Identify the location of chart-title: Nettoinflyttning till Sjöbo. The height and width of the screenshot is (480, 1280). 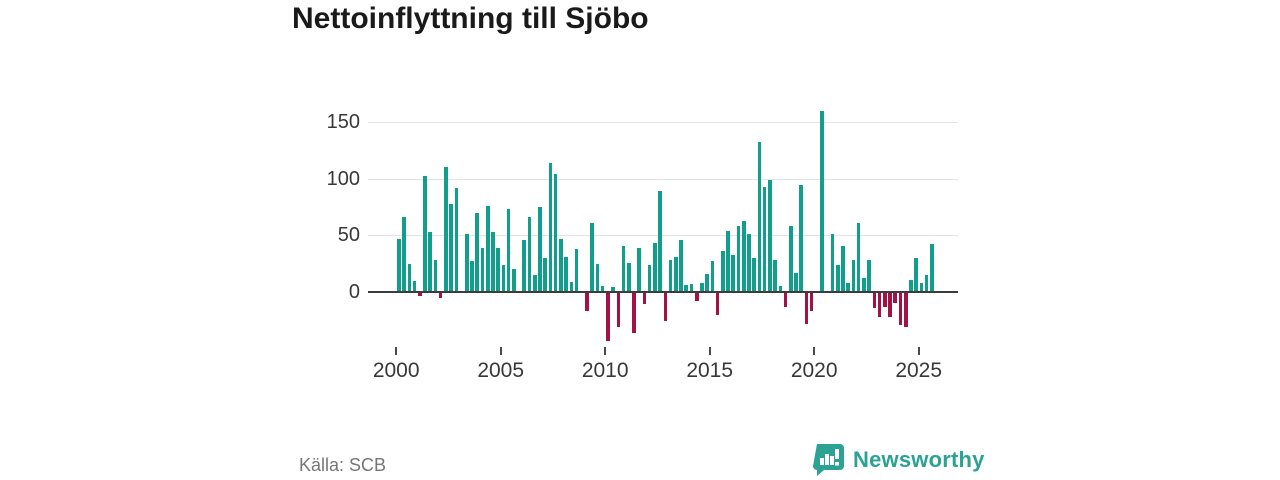
(470, 18).